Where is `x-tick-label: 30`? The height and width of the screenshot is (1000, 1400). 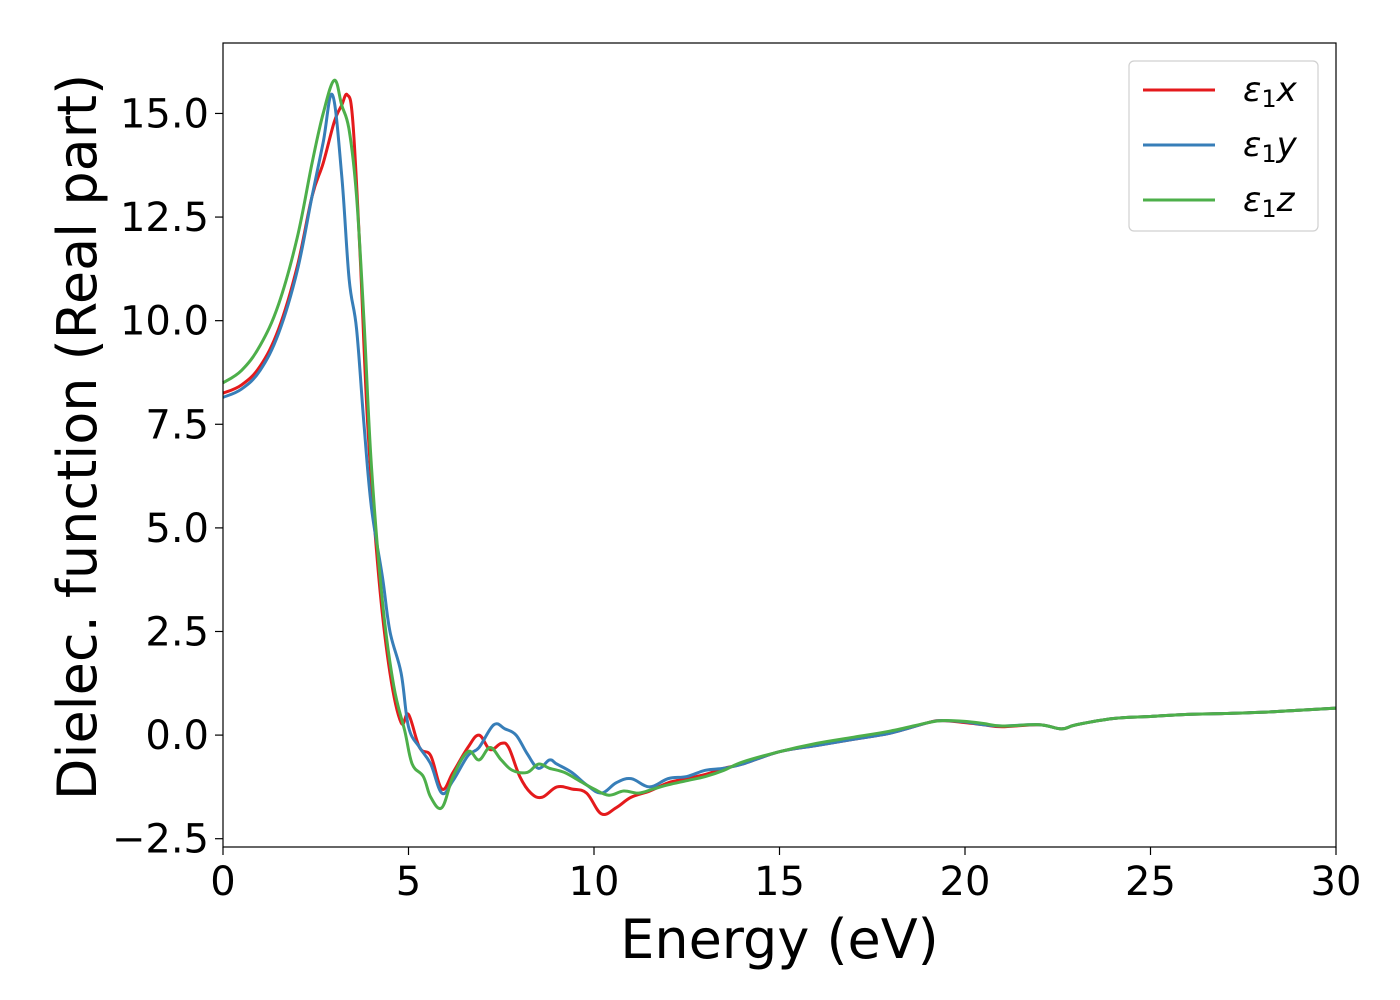 x-tick-label: 30 is located at coordinates (1336, 882).